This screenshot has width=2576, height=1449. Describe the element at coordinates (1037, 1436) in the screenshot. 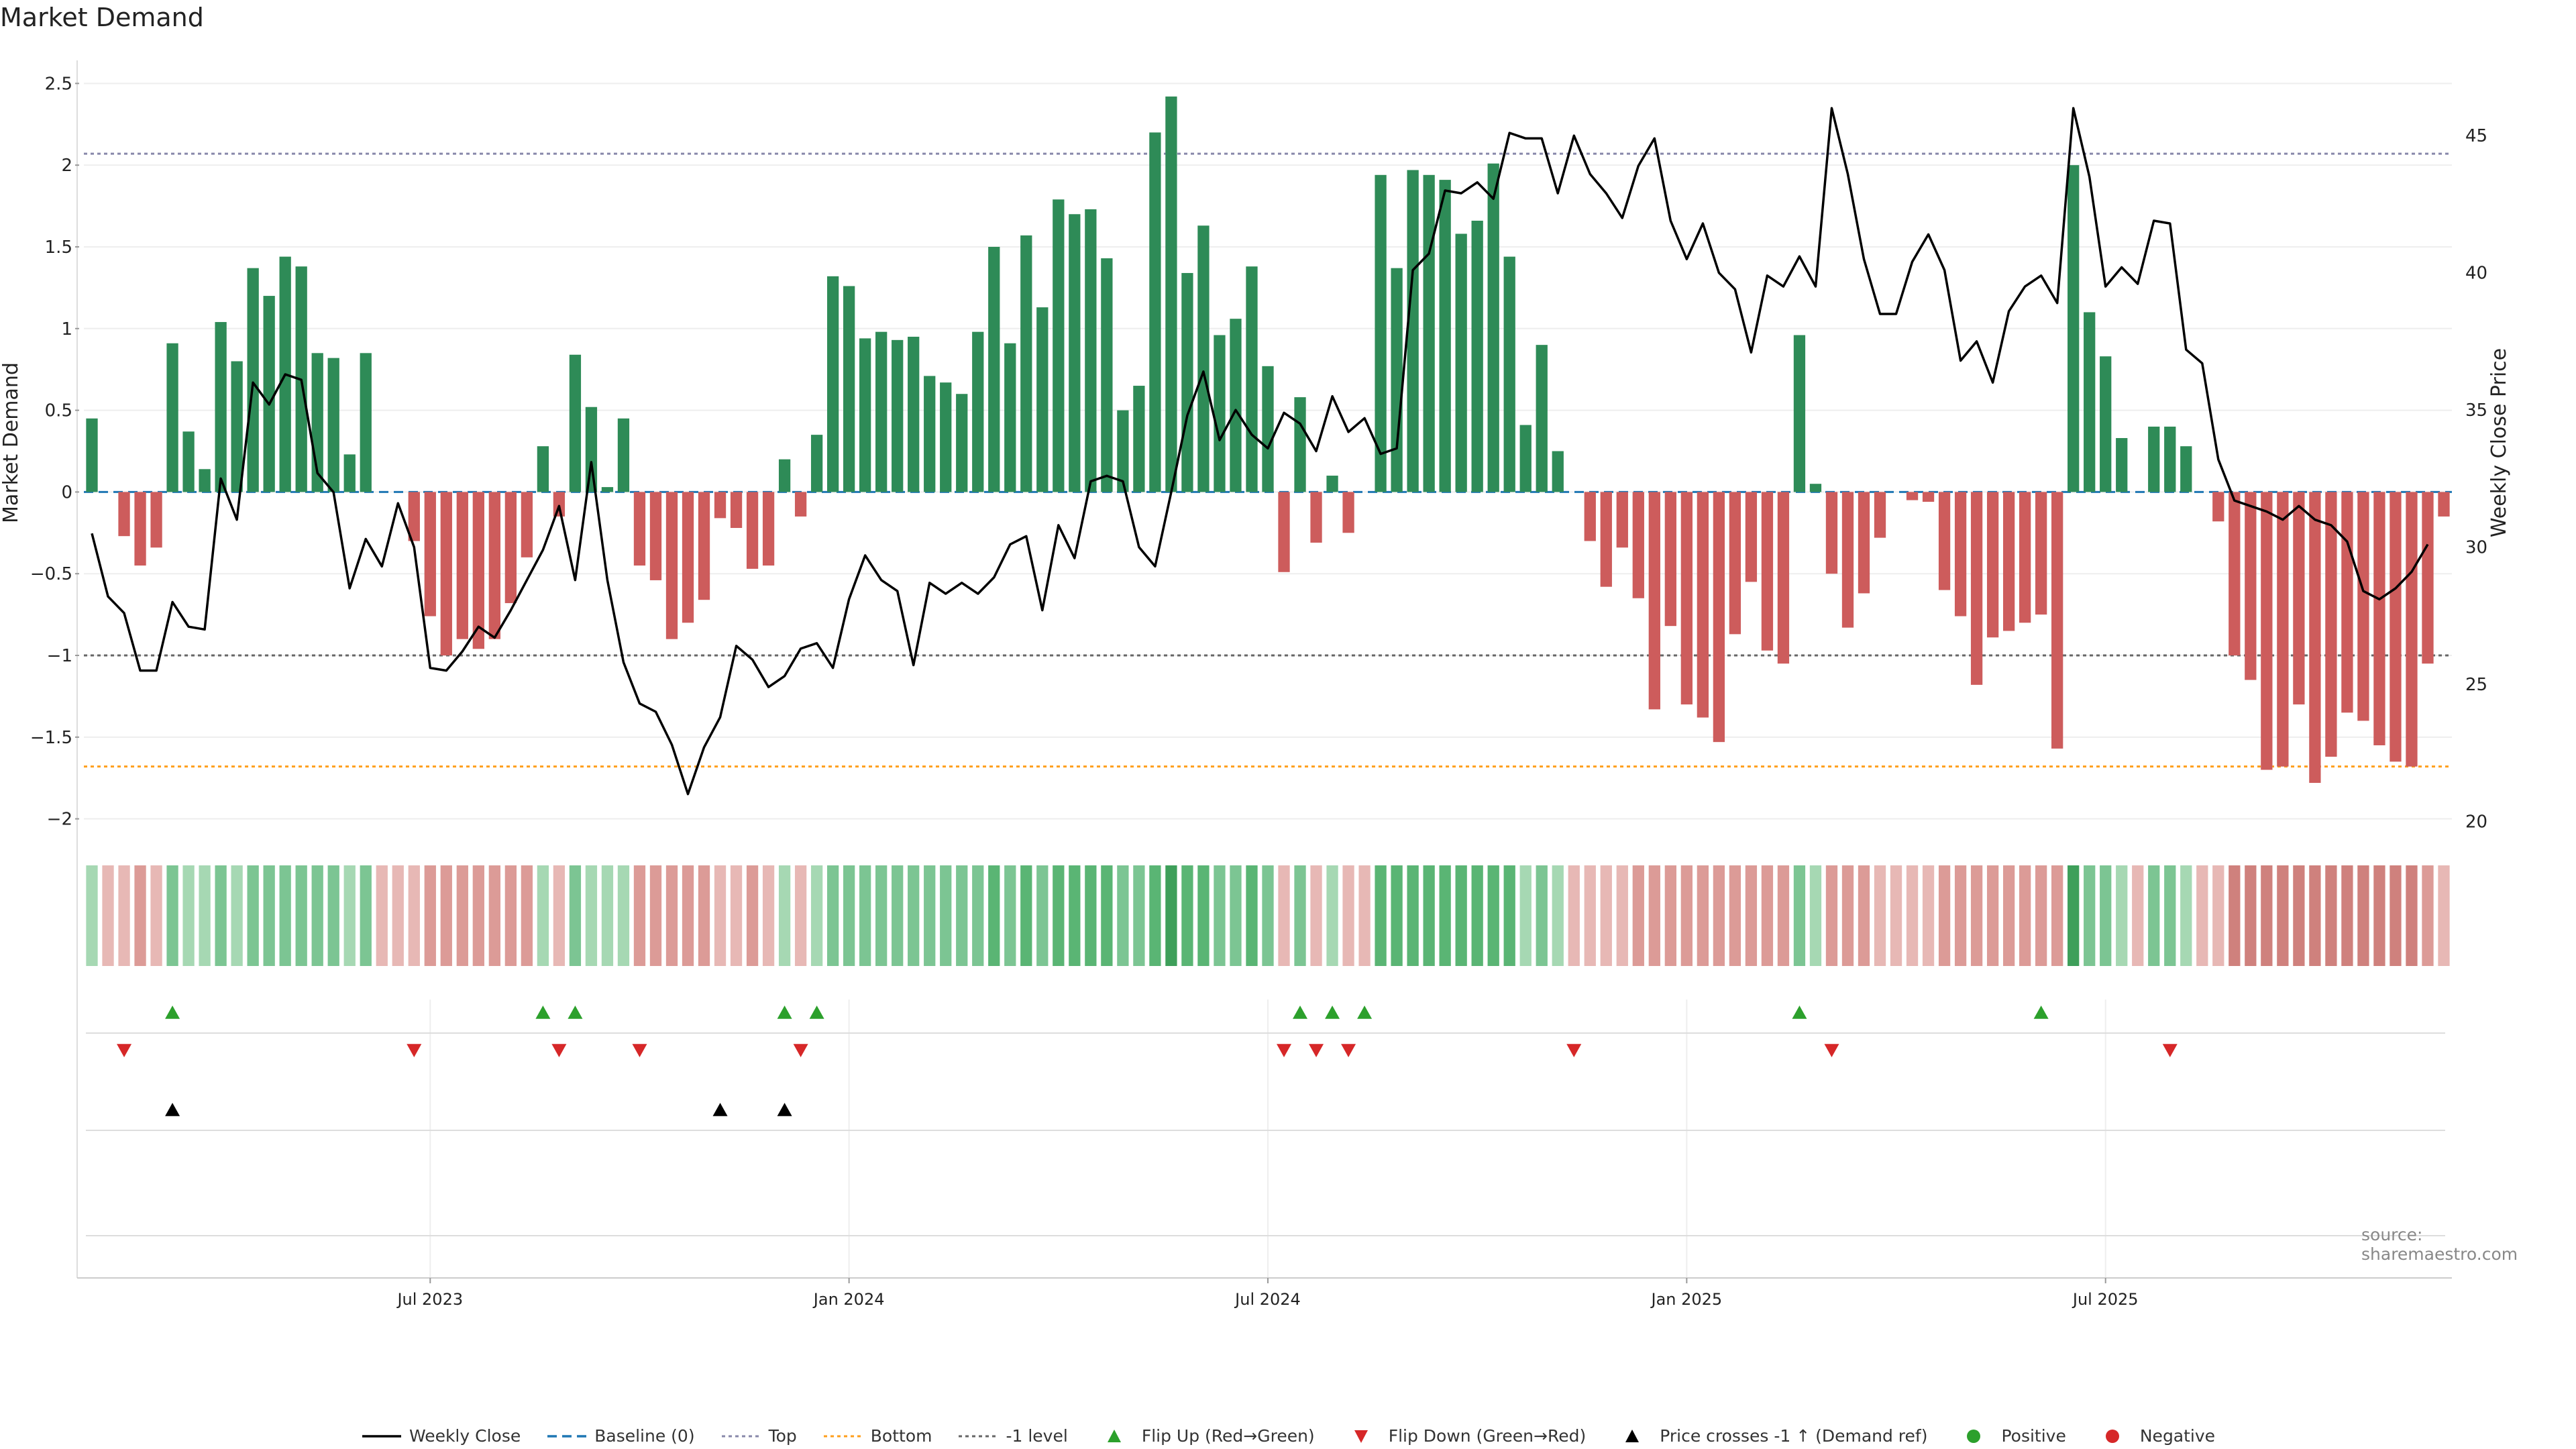

I see `legend-label: -1 level` at that location.